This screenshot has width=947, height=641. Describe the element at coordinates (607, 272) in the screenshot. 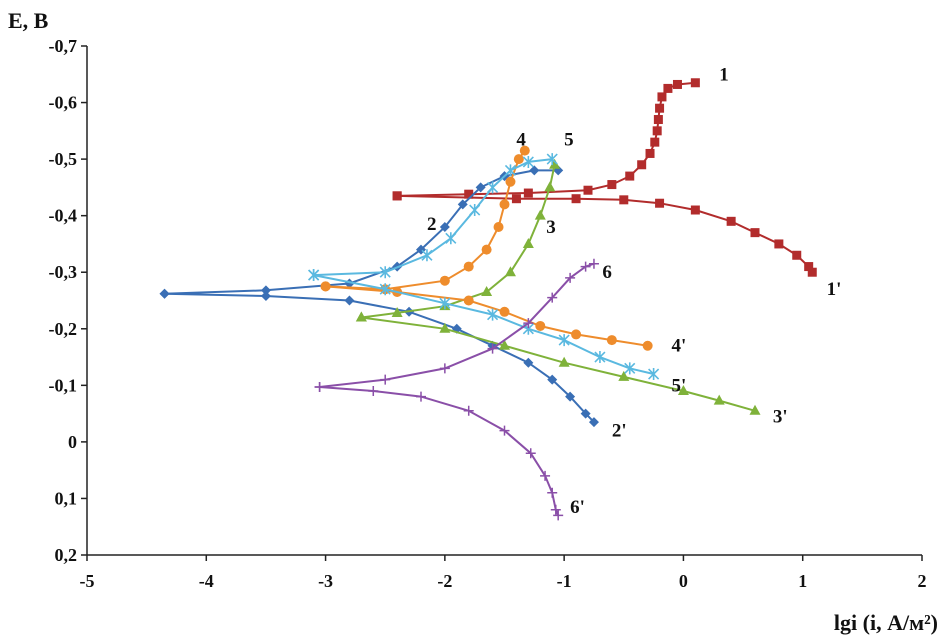

I see `curve-label: 6` at that location.